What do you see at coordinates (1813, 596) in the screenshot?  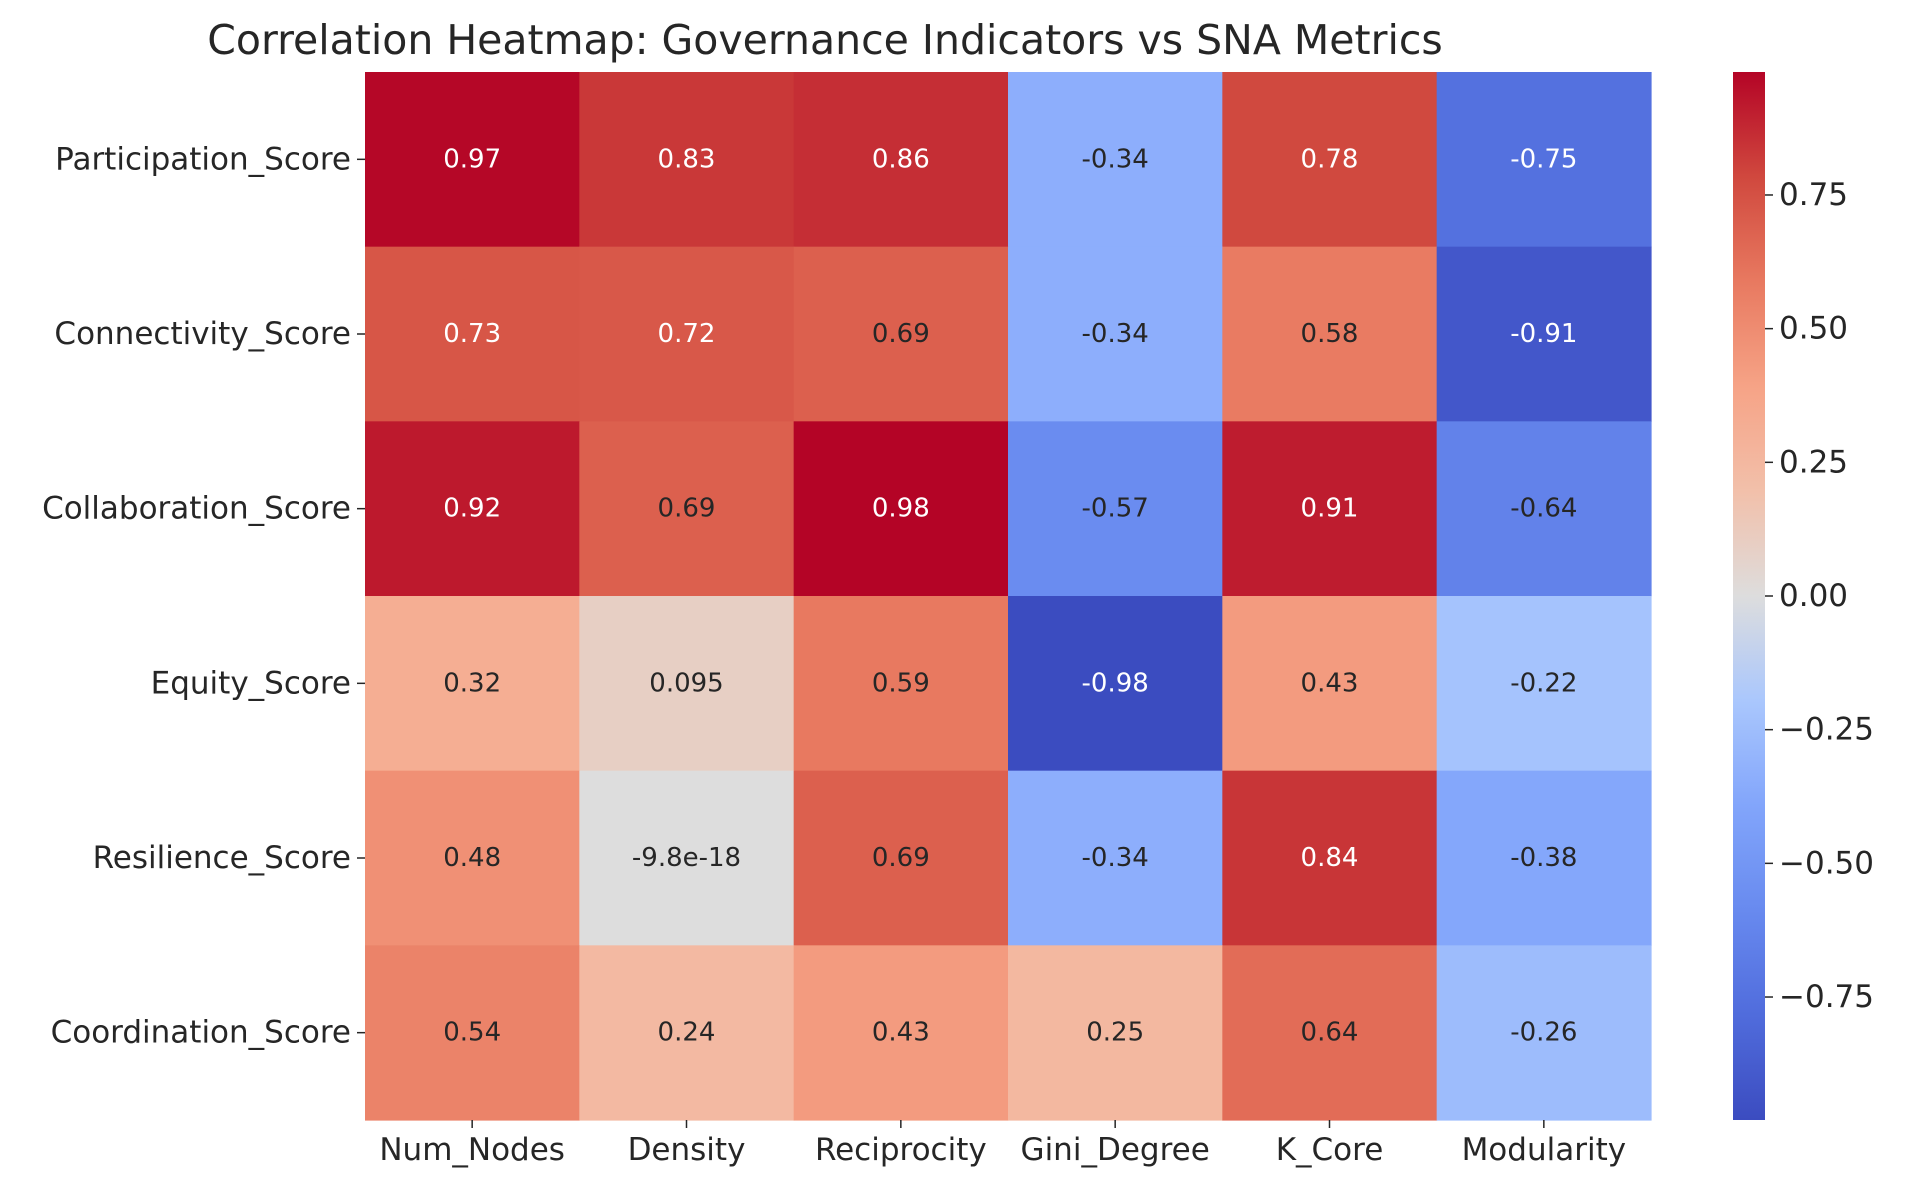 I see `colorbar-tick-label: 0.00` at bounding box center [1813, 596].